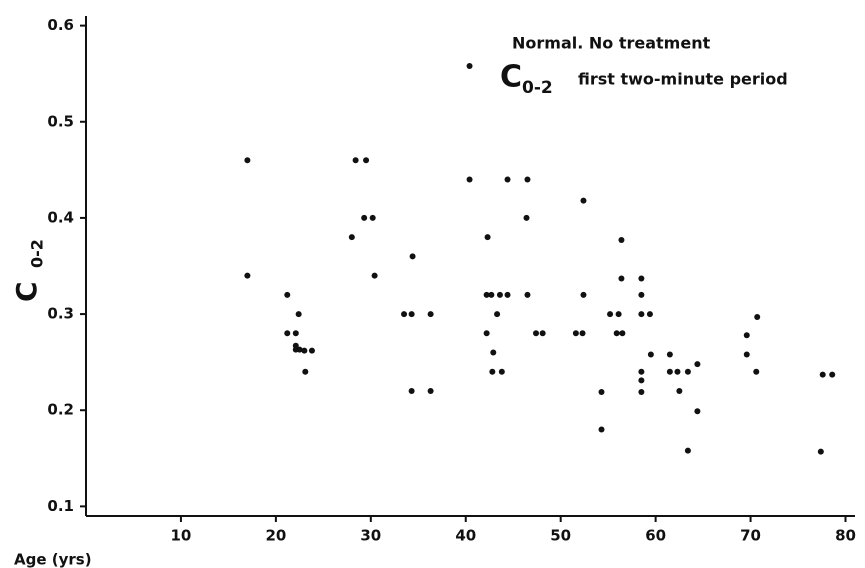 The height and width of the screenshot is (568, 865). Describe the element at coordinates (560, 536) in the screenshot. I see `x-tick-label: 50` at that location.